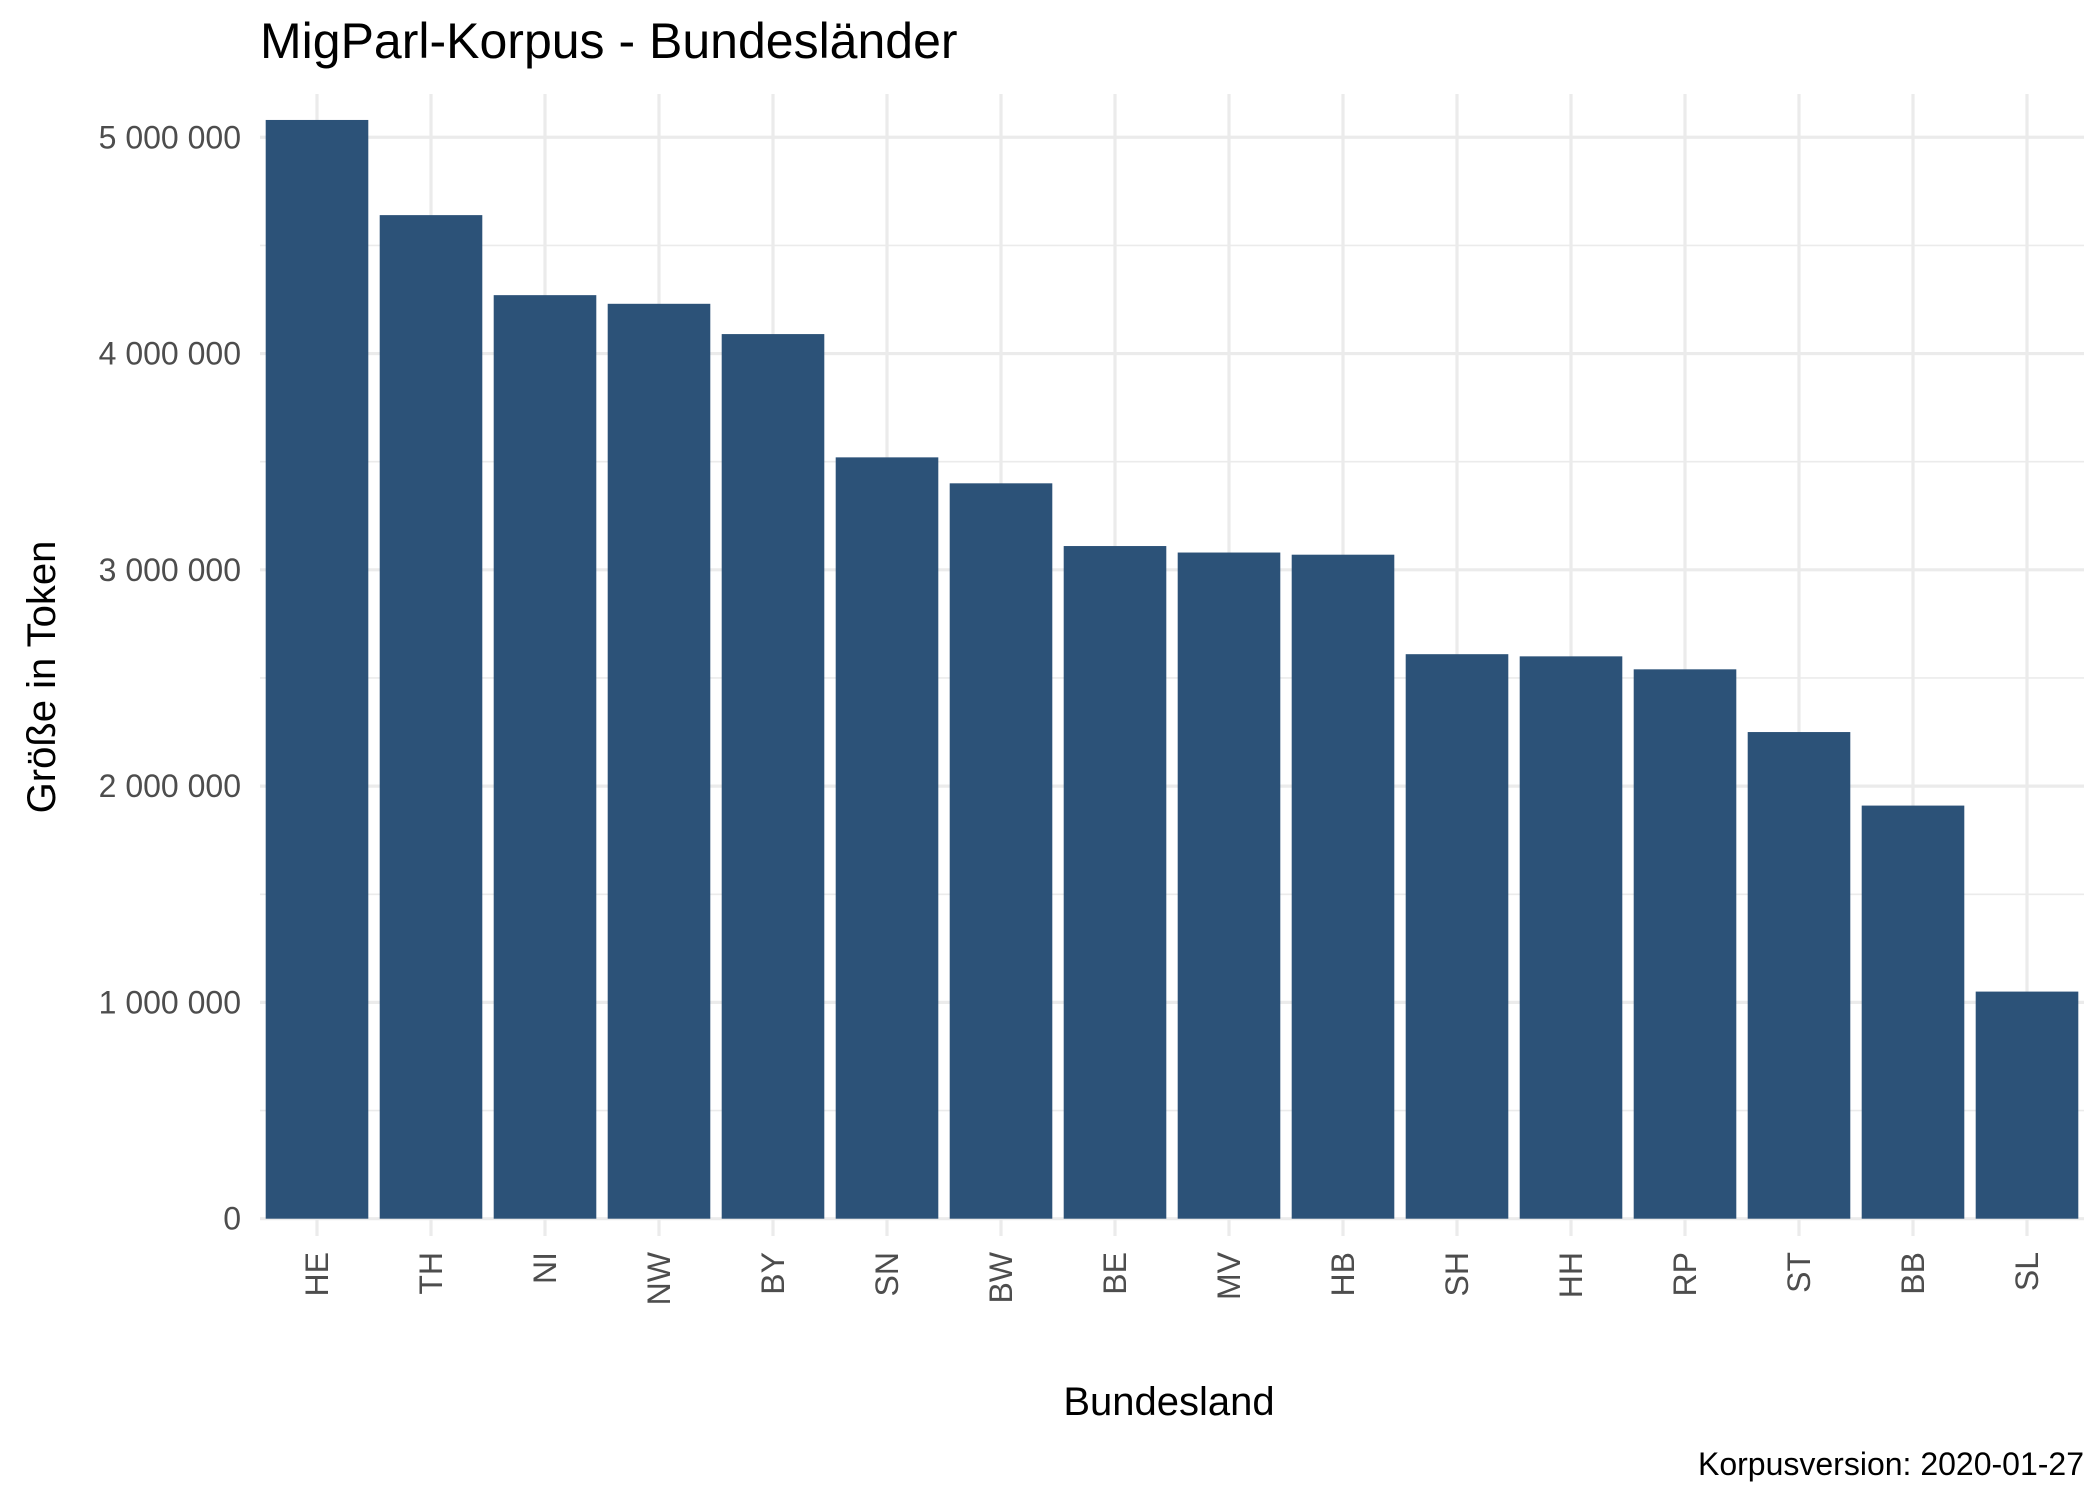 This screenshot has width=2099, height=1499. What do you see at coordinates (1799, 1272) in the screenshot?
I see `x-tick-label: ST` at bounding box center [1799, 1272].